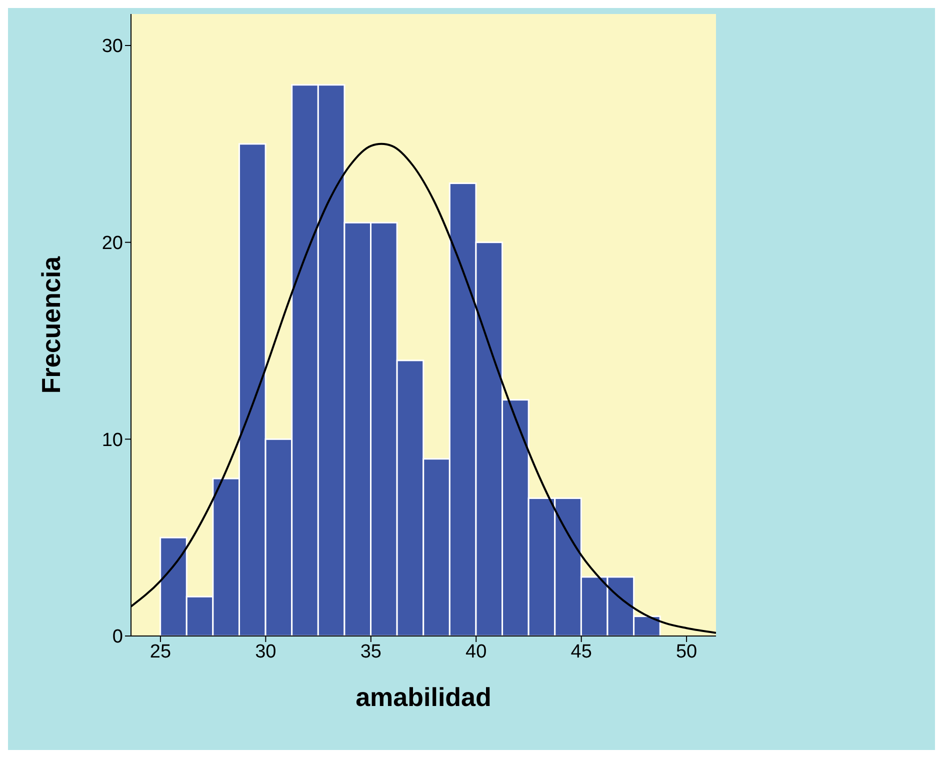 This screenshot has height=758, width=943. I want to click on x-tick-label: 25, so click(161, 651).